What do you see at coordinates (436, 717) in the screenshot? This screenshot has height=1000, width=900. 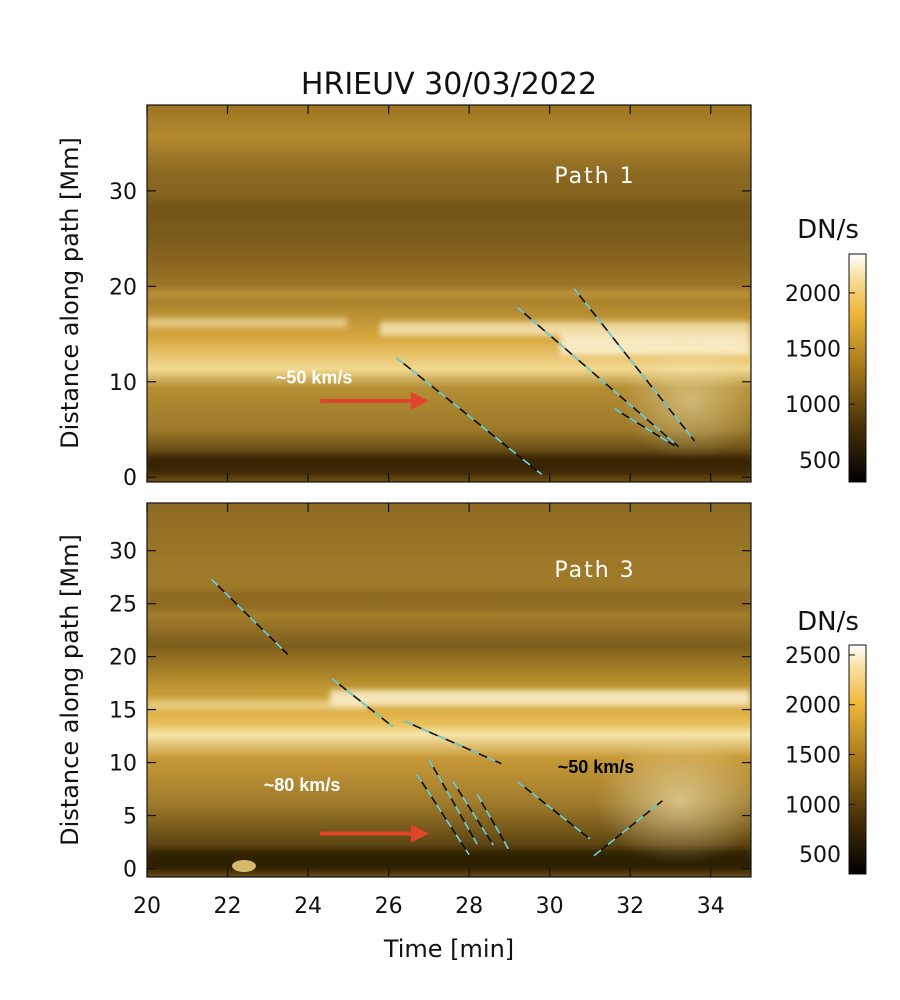 I see `fit-lines-bottom` at bounding box center [436, 717].